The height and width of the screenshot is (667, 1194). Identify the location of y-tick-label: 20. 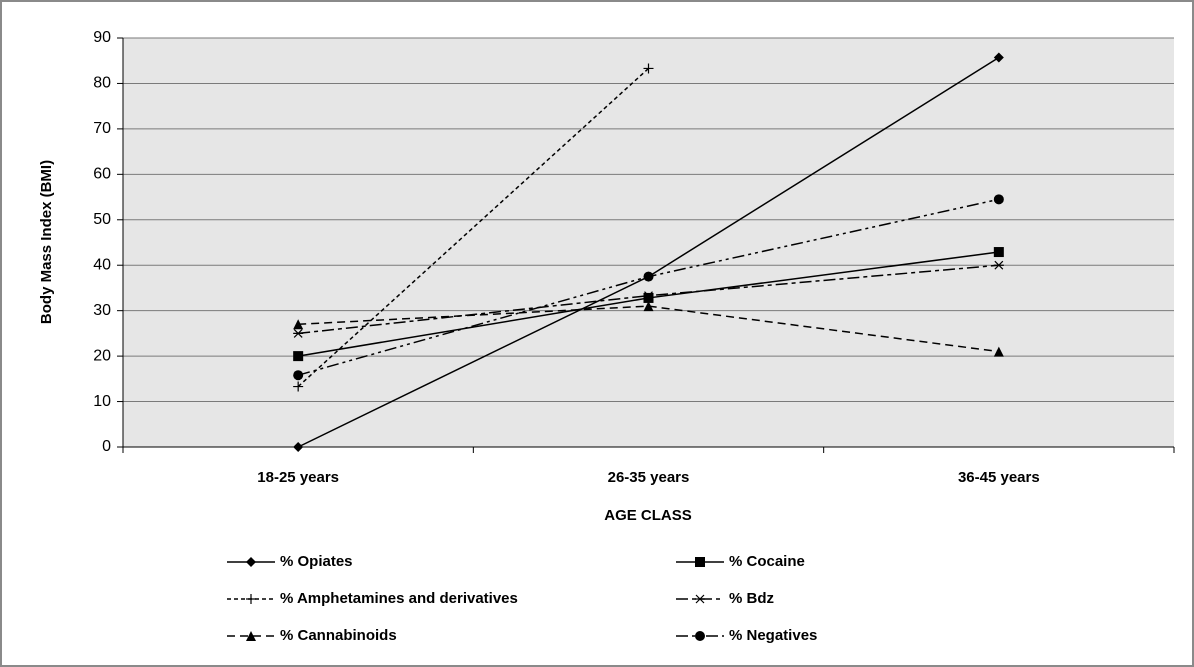
(102, 355).